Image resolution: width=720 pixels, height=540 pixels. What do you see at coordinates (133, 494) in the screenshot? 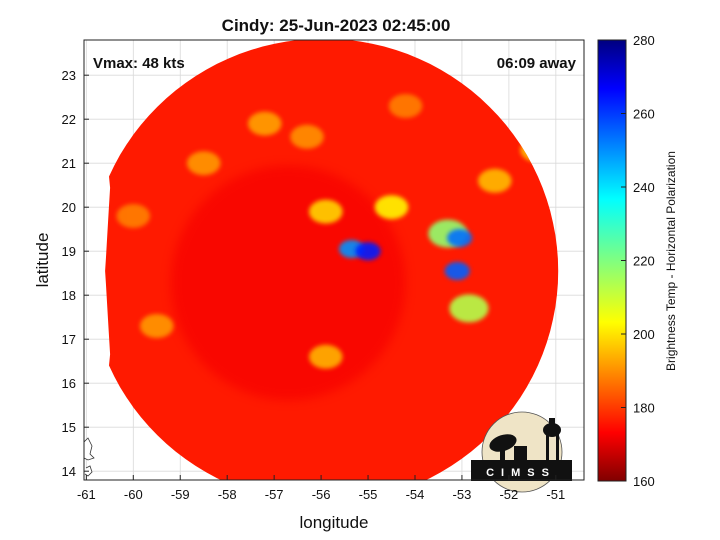
I see `x-tick-label: -60` at bounding box center [133, 494].